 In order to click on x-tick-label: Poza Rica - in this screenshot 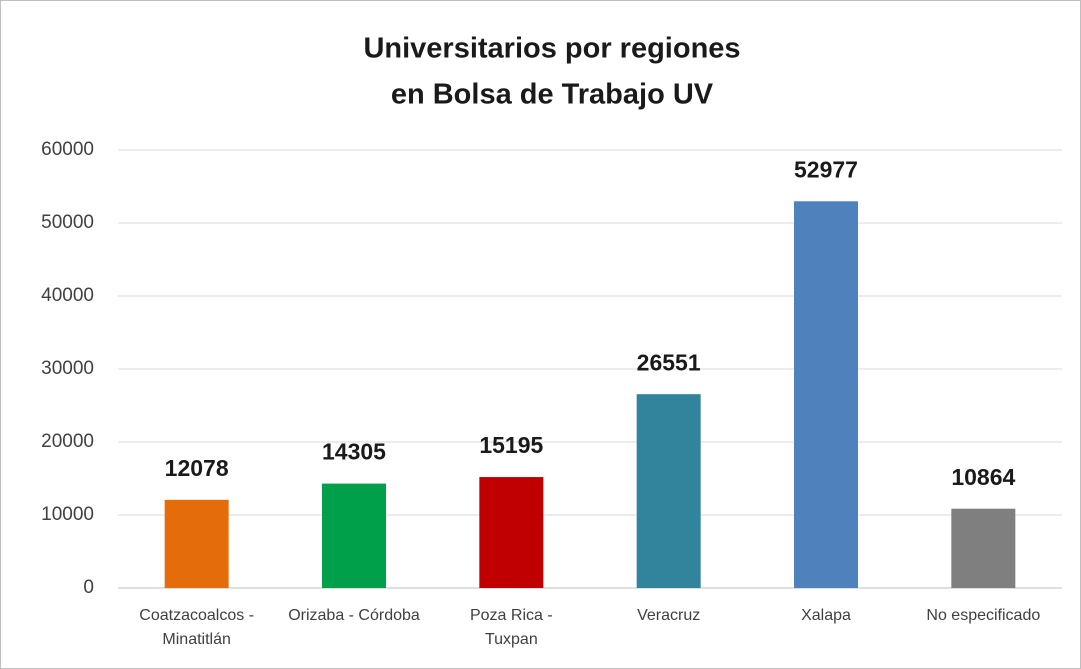, I will do `click(511, 615)`.